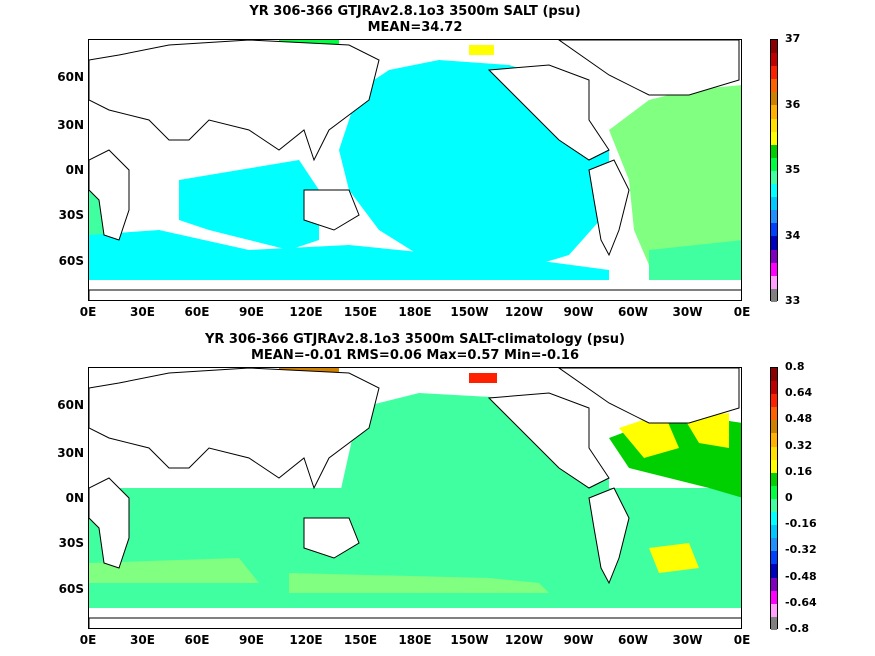  I want to click on panel1-x-tick-label: 30W, so click(687, 312).